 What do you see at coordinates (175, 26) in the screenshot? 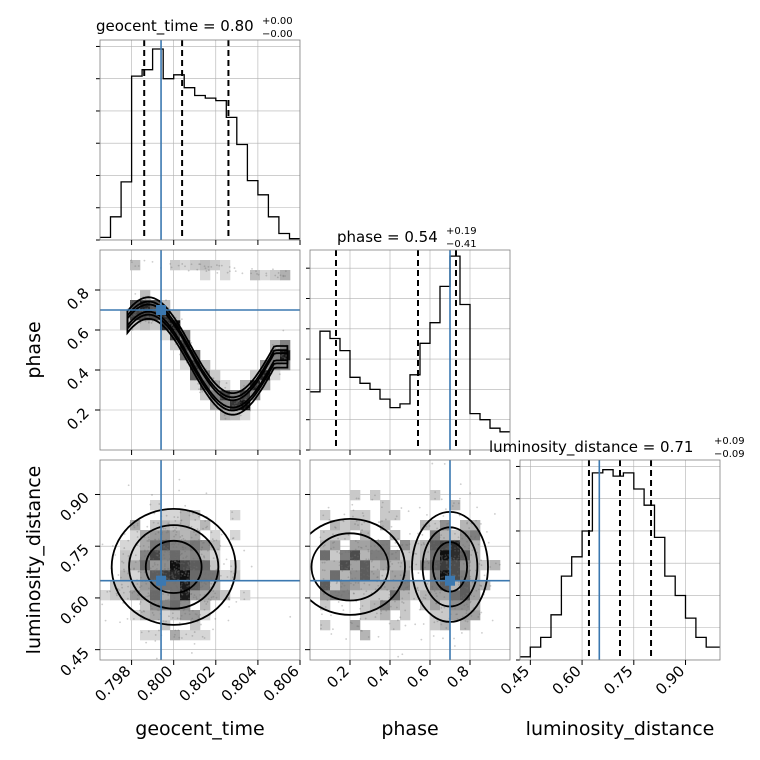
I see `title-geocent-time: geocent_time = 0.80` at bounding box center [175, 26].